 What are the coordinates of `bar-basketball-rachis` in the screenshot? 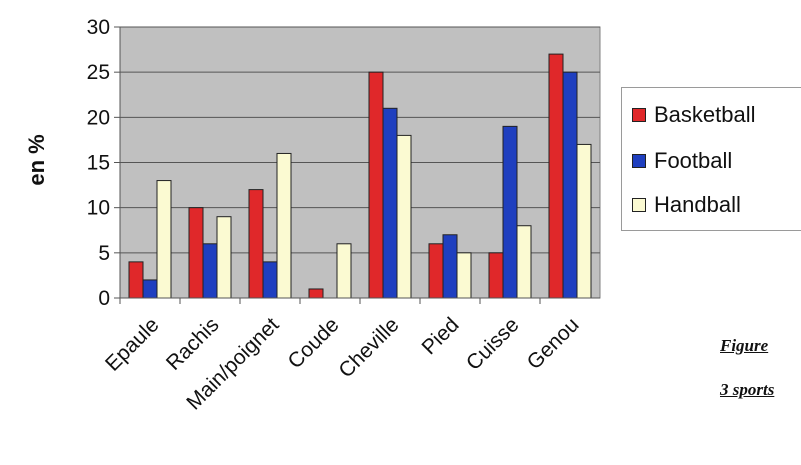 It's located at (196, 253).